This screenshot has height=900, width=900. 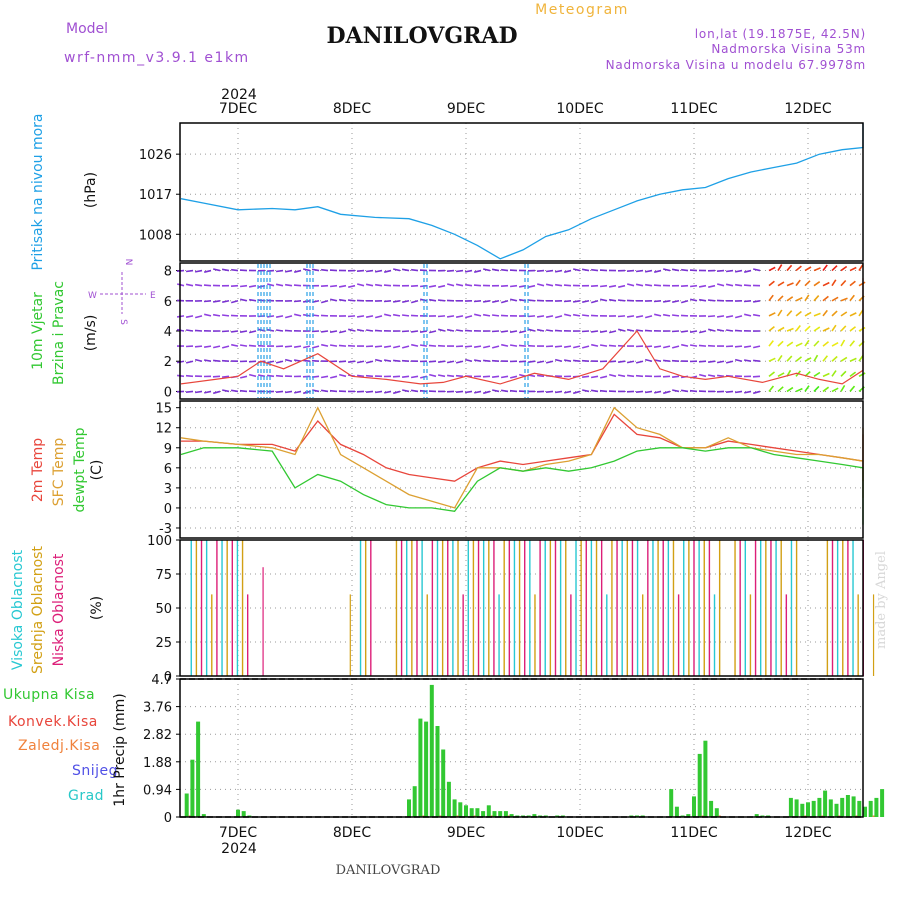 I want to click on y-tick-label: 6, so click(x=168, y=469).